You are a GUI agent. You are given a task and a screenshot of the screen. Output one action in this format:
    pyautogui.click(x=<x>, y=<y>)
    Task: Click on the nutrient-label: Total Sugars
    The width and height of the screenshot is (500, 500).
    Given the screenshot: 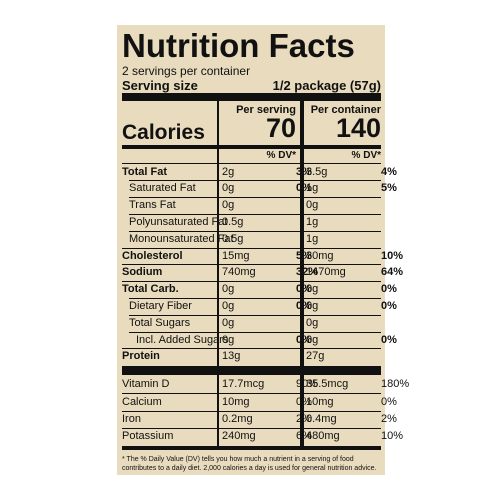 What is the action you would take?
    pyautogui.click(x=160, y=322)
    